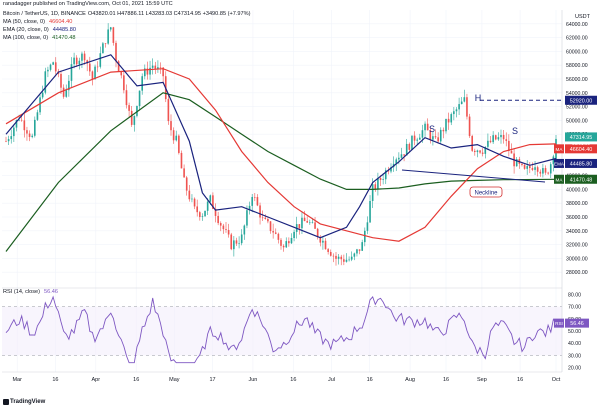 The height and width of the screenshot is (408, 600). Describe the element at coordinates (556, 380) in the screenshot. I see `time-tick-label: Oct` at that location.